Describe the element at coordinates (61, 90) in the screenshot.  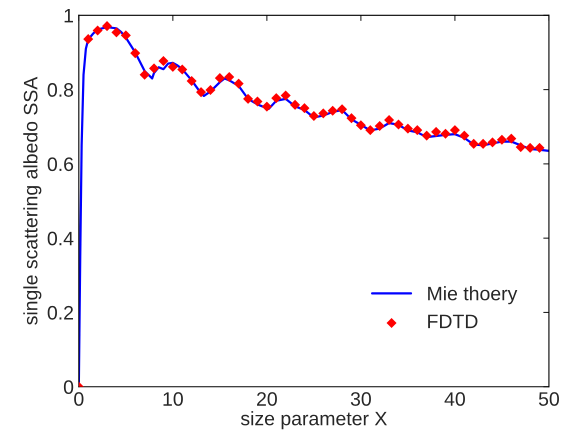
I see `y-tick-label: 0.8` at that location.